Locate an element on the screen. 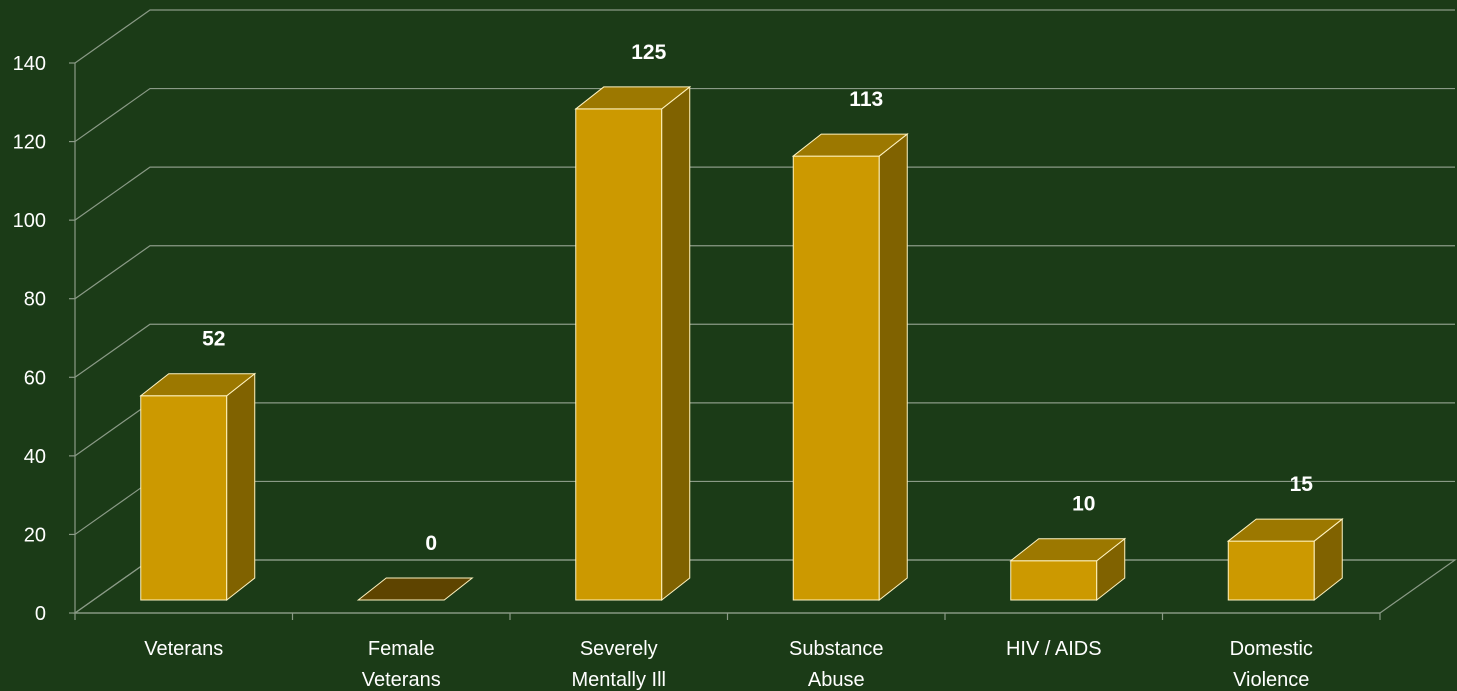 The width and height of the screenshot is (1457, 691). x-tick-label: Veterans is located at coordinates (183, 649).